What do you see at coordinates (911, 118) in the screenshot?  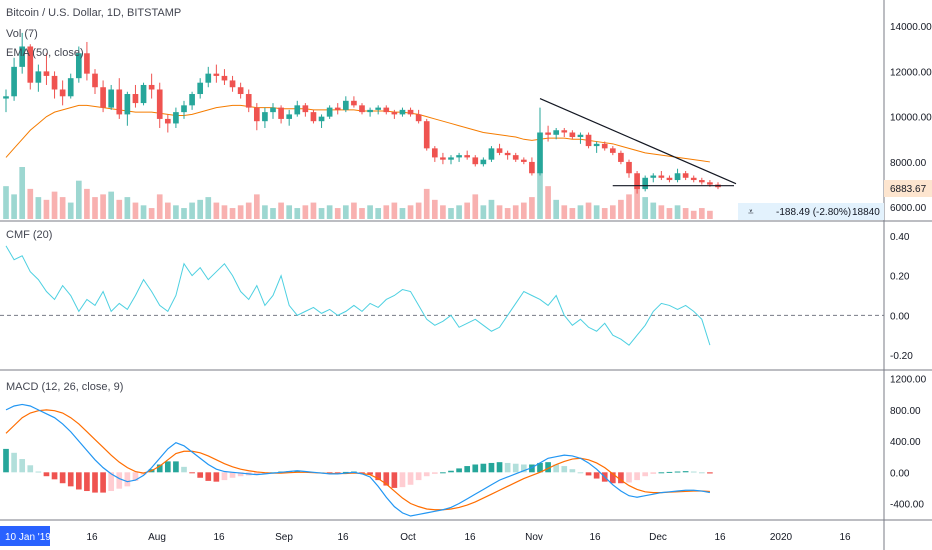 I see `price-axis-tick: 10000.00` at bounding box center [911, 118].